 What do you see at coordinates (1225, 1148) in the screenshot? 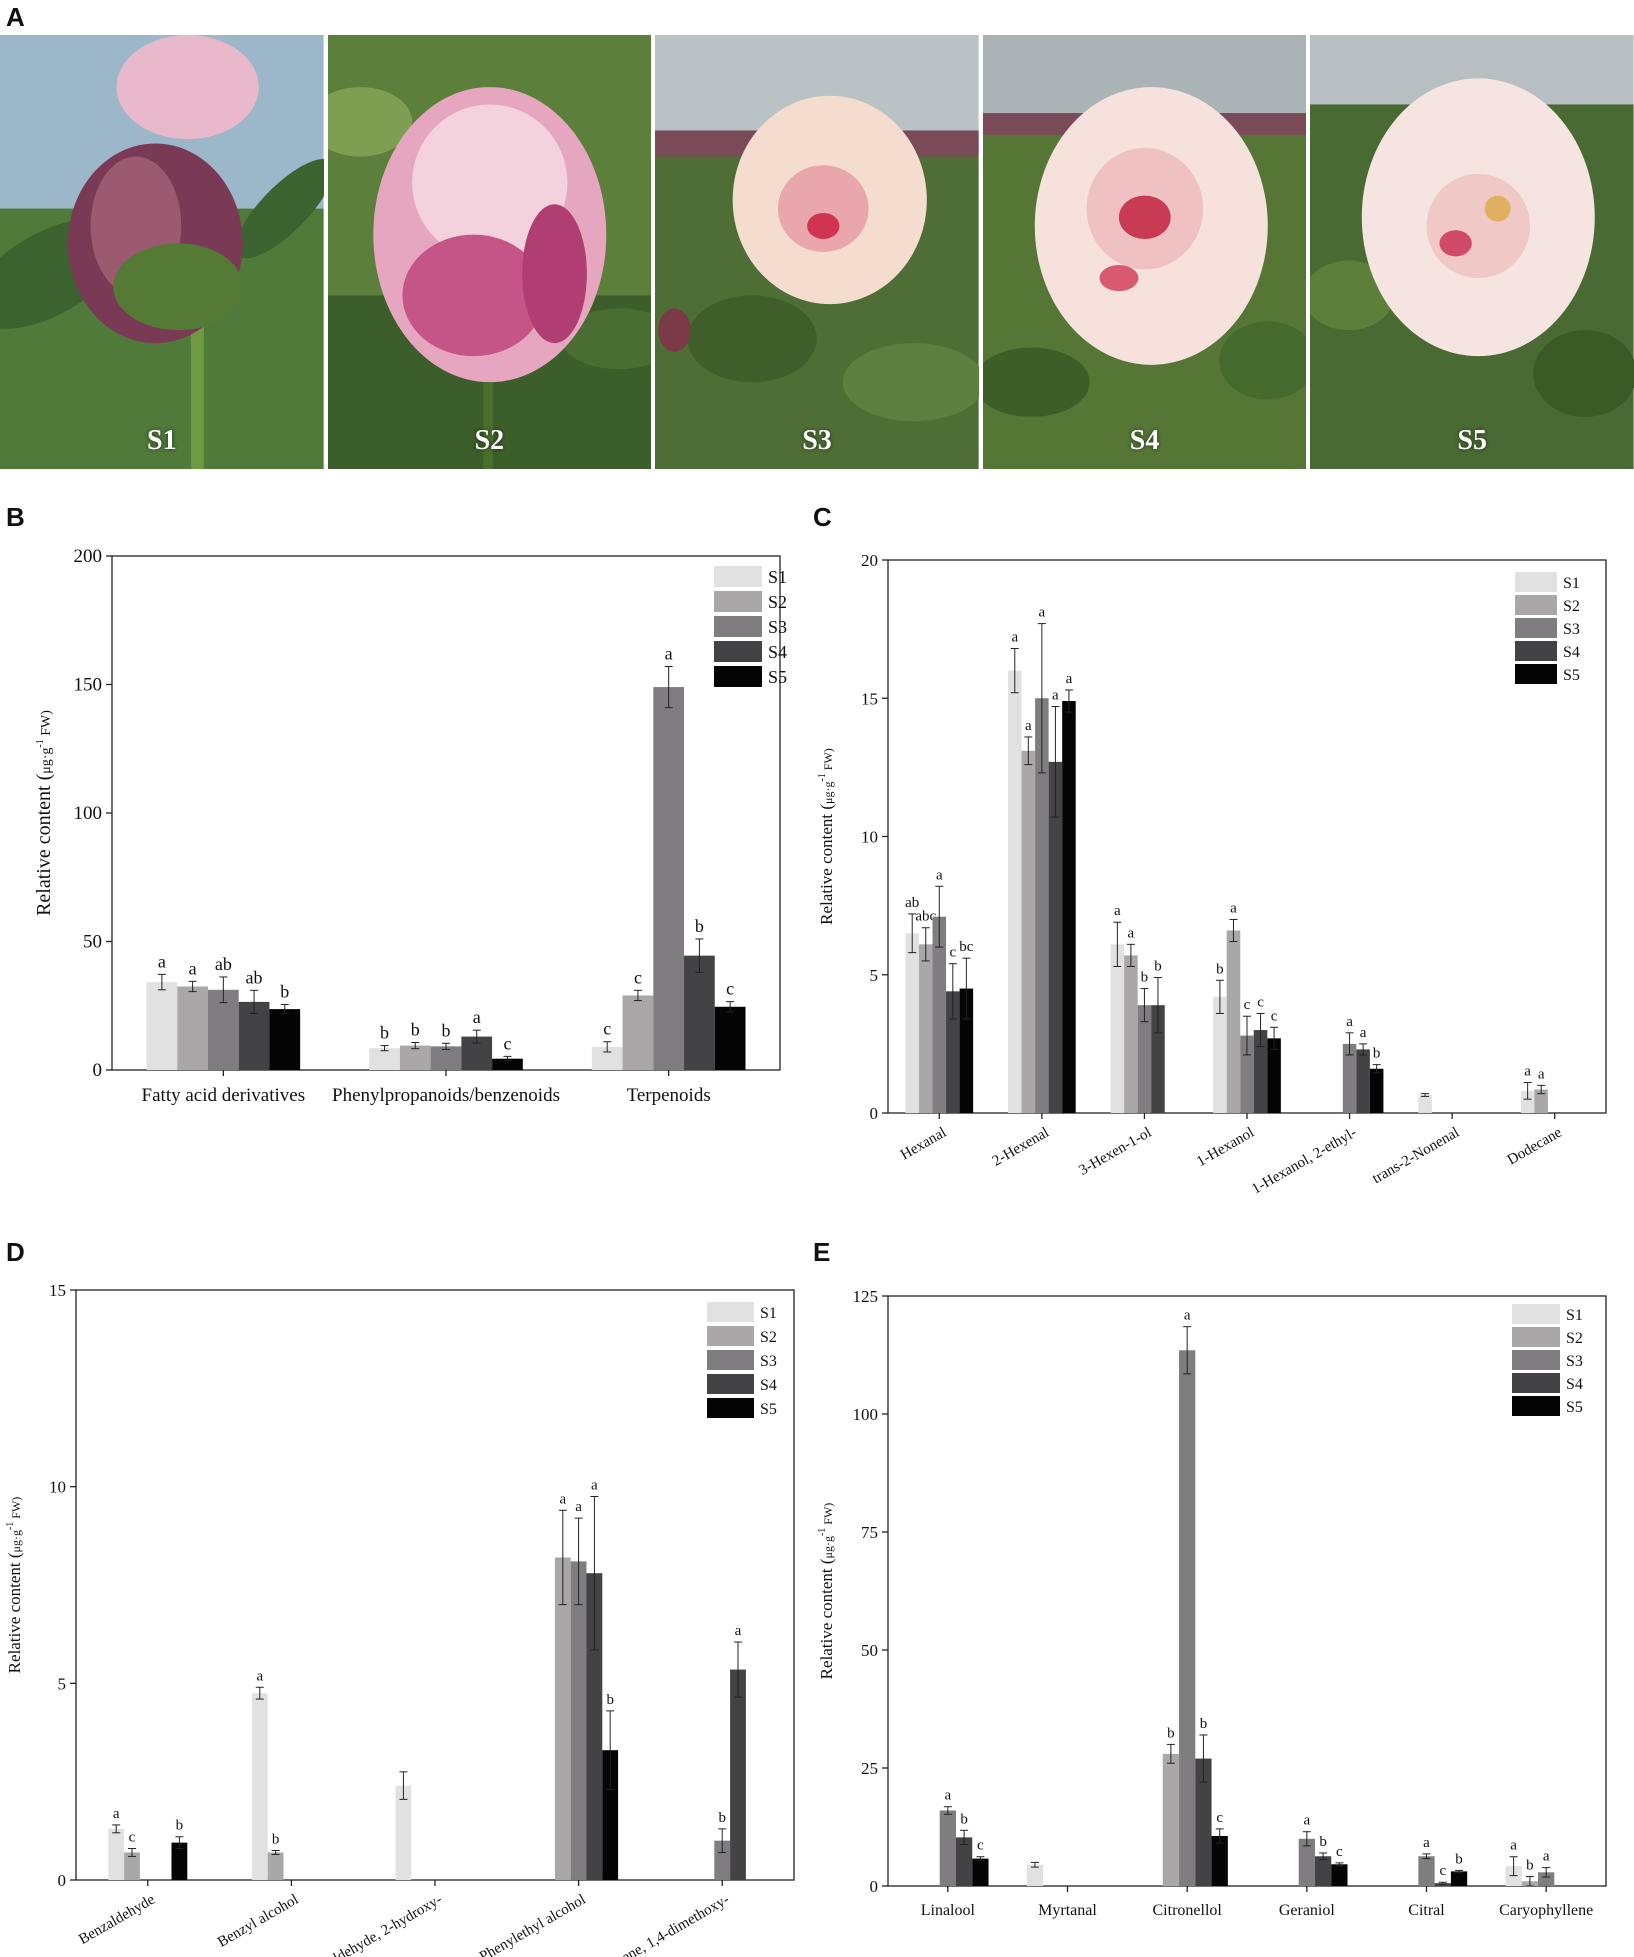
I see `x-category-label: 1-Hexanol` at bounding box center [1225, 1148].